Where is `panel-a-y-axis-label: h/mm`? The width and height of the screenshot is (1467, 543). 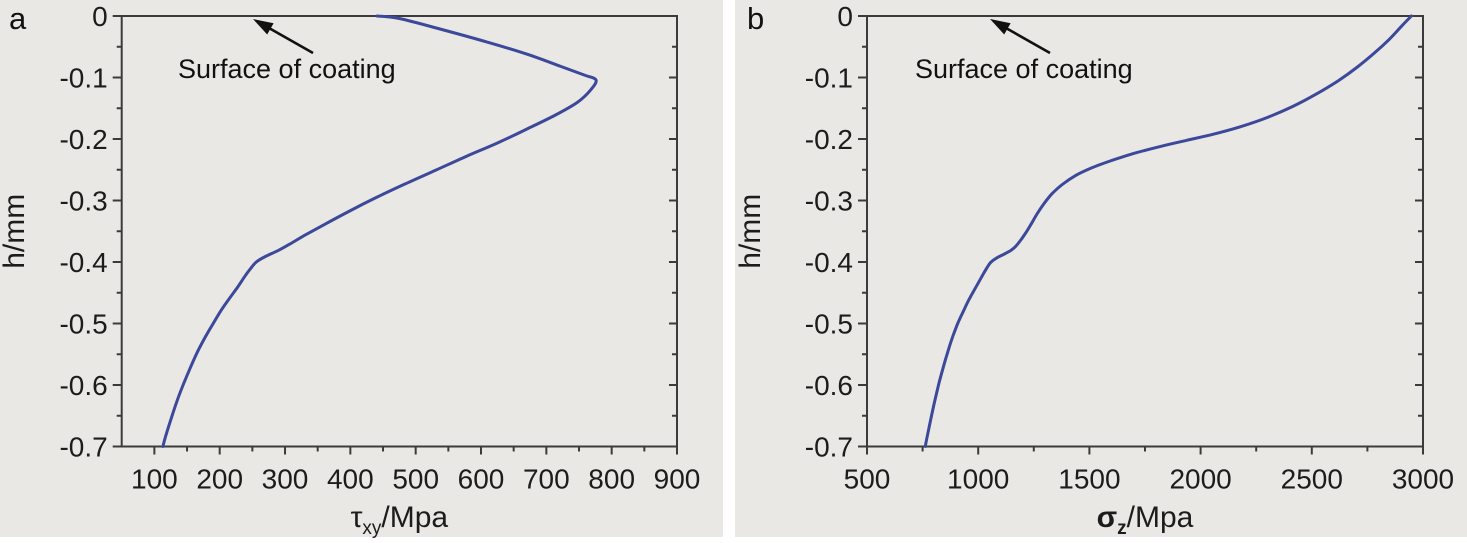
panel-a-y-axis-label: h/mm is located at coordinates (15, 231).